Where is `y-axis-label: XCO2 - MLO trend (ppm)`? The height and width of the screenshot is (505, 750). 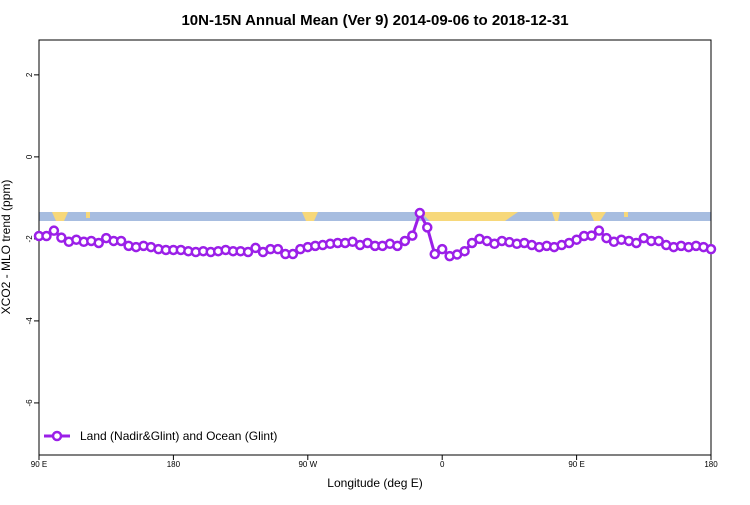
y-axis-label: XCO2 - MLO trend (ppm) is located at coordinates (6, 247).